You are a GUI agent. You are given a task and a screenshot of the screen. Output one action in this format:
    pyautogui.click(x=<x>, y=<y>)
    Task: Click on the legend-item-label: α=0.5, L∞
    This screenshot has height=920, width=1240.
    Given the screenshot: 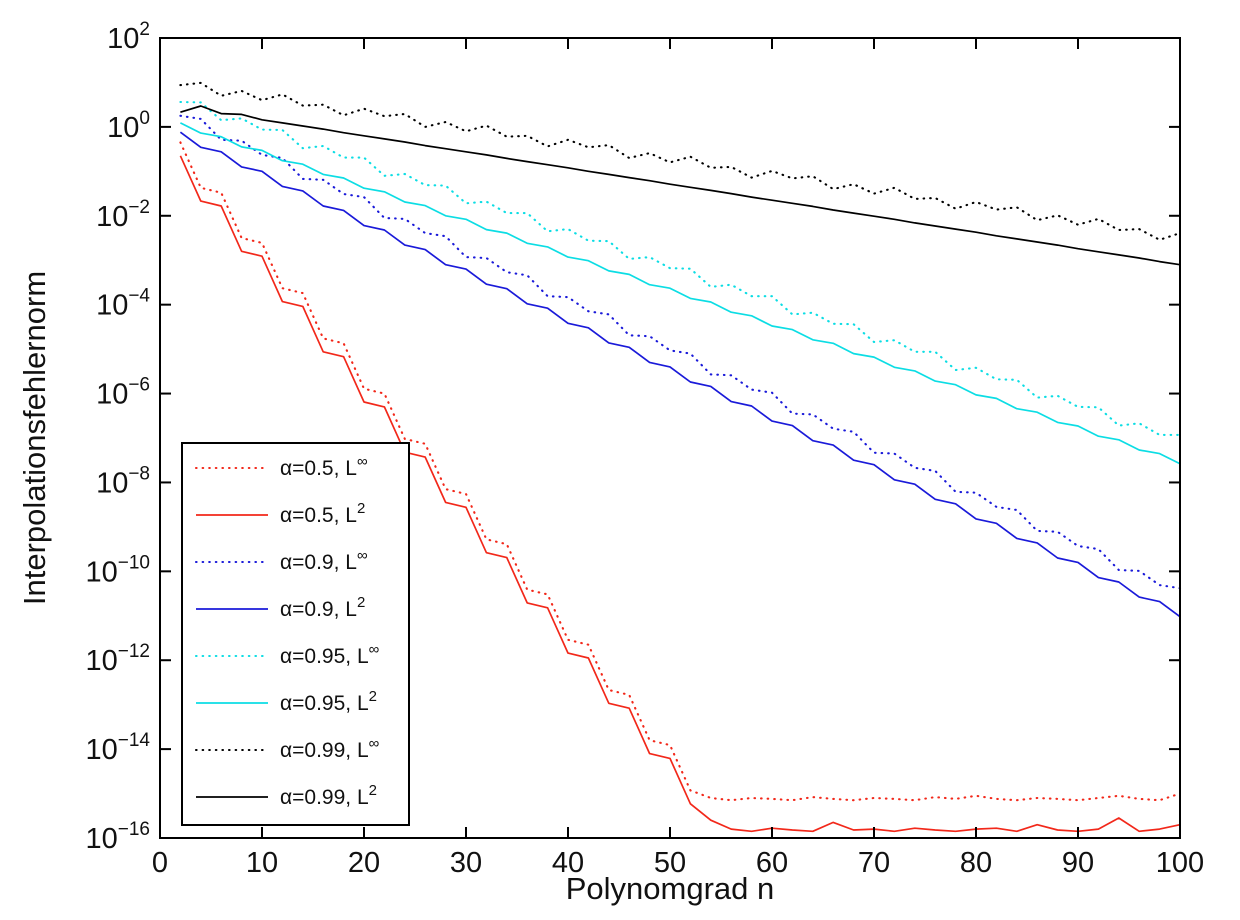 What is the action you would take?
    pyautogui.click(x=324, y=466)
    